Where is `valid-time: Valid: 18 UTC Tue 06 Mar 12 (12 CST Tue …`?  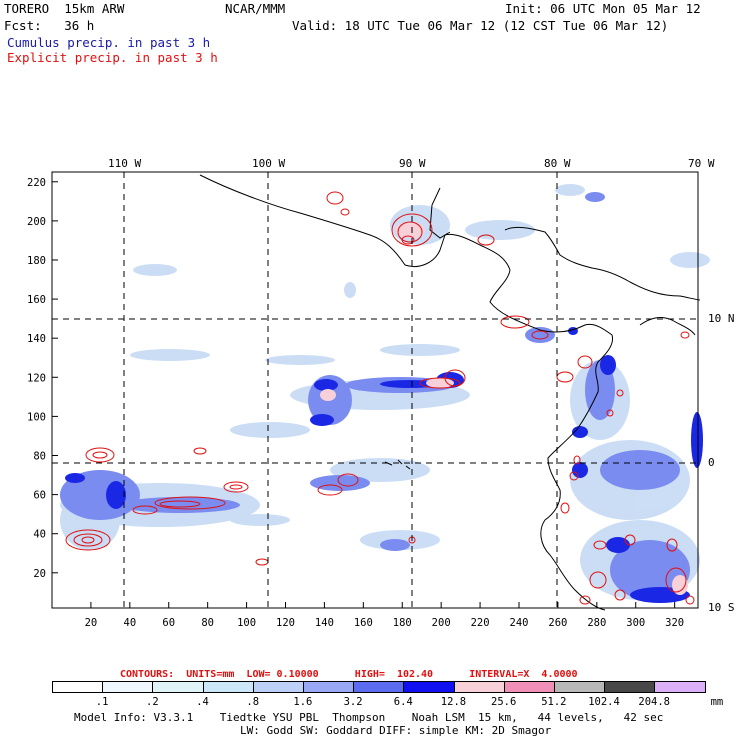 valid-time: Valid: 18 UTC Tue 06 Mar 12 (12 CST Tue … is located at coordinates (480, 25).